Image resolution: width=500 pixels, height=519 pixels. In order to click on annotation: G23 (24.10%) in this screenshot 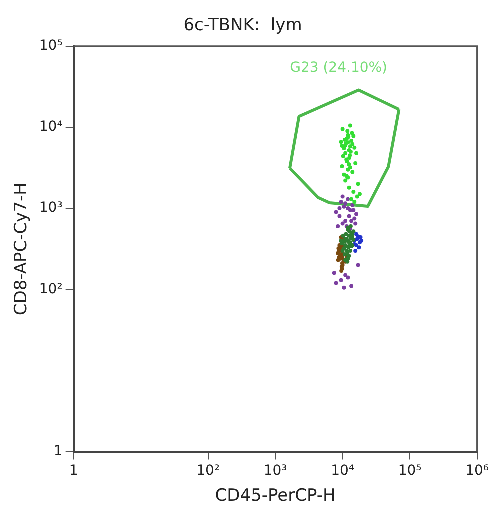, I will do `click(339, 68)`.